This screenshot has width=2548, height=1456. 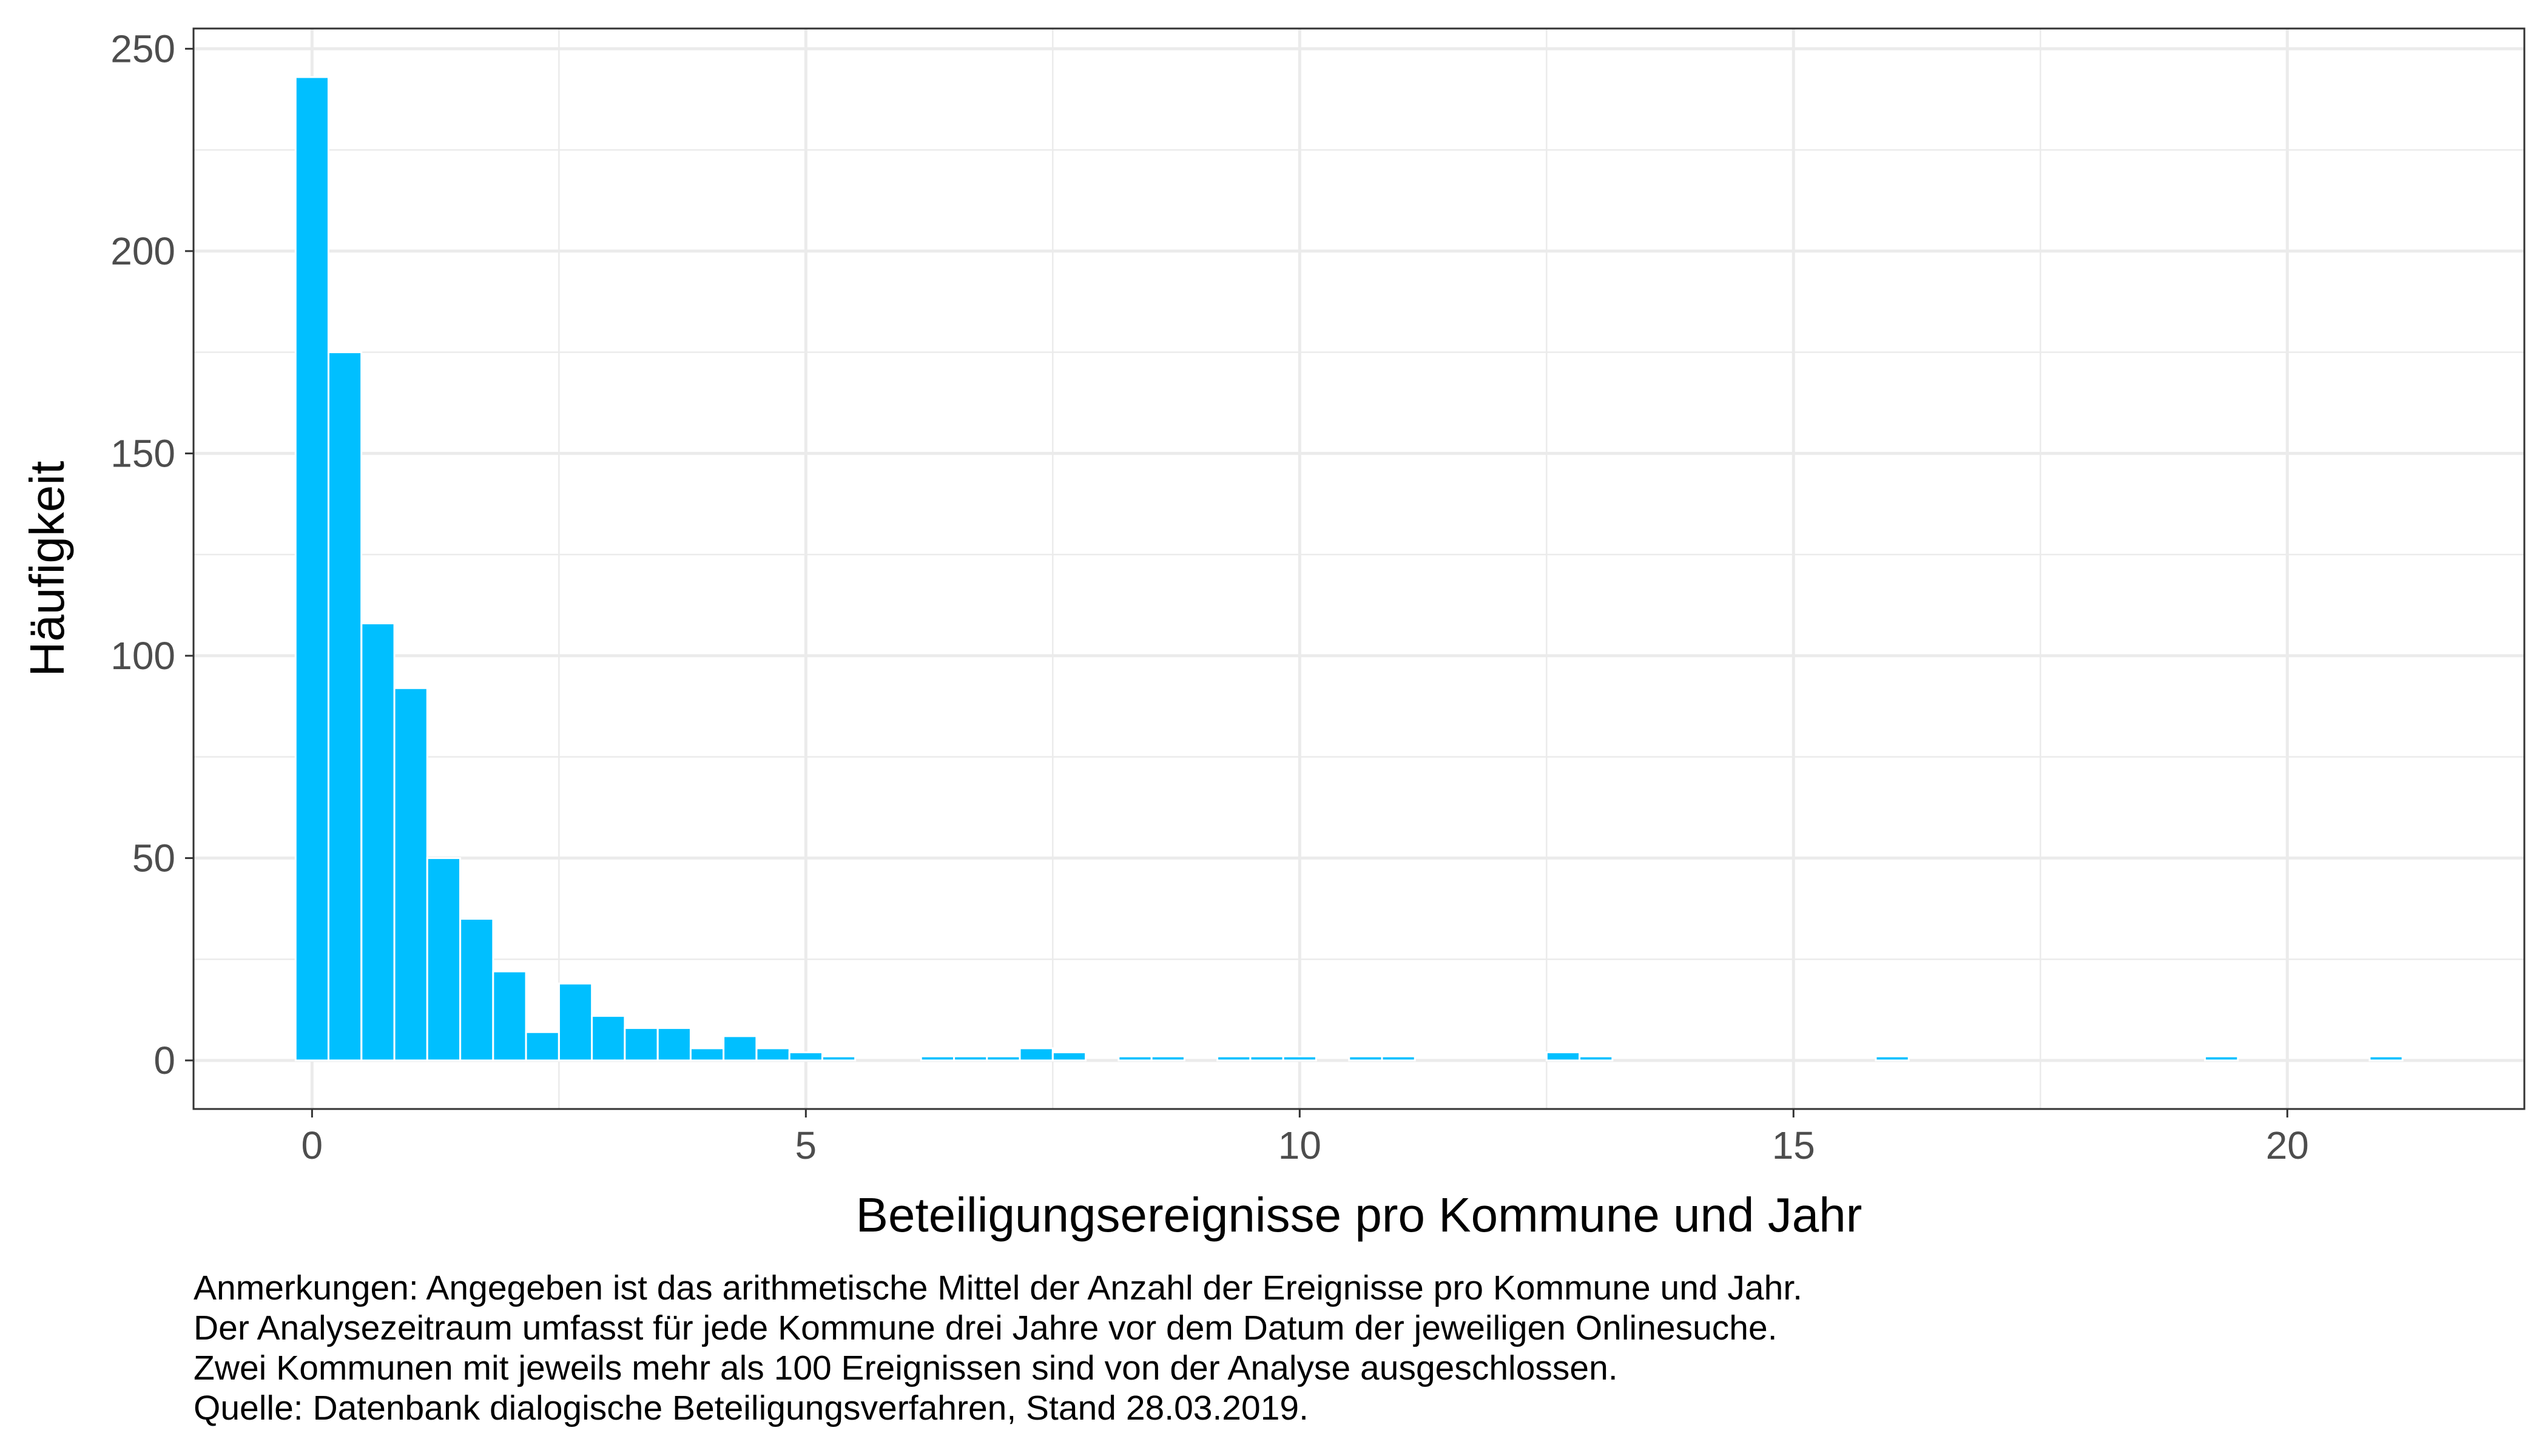 What do you see at coordinates (47, 569) in the screenshot?
I see `y-axis-title: Häufigkeit` at bounding box center [47, 569].